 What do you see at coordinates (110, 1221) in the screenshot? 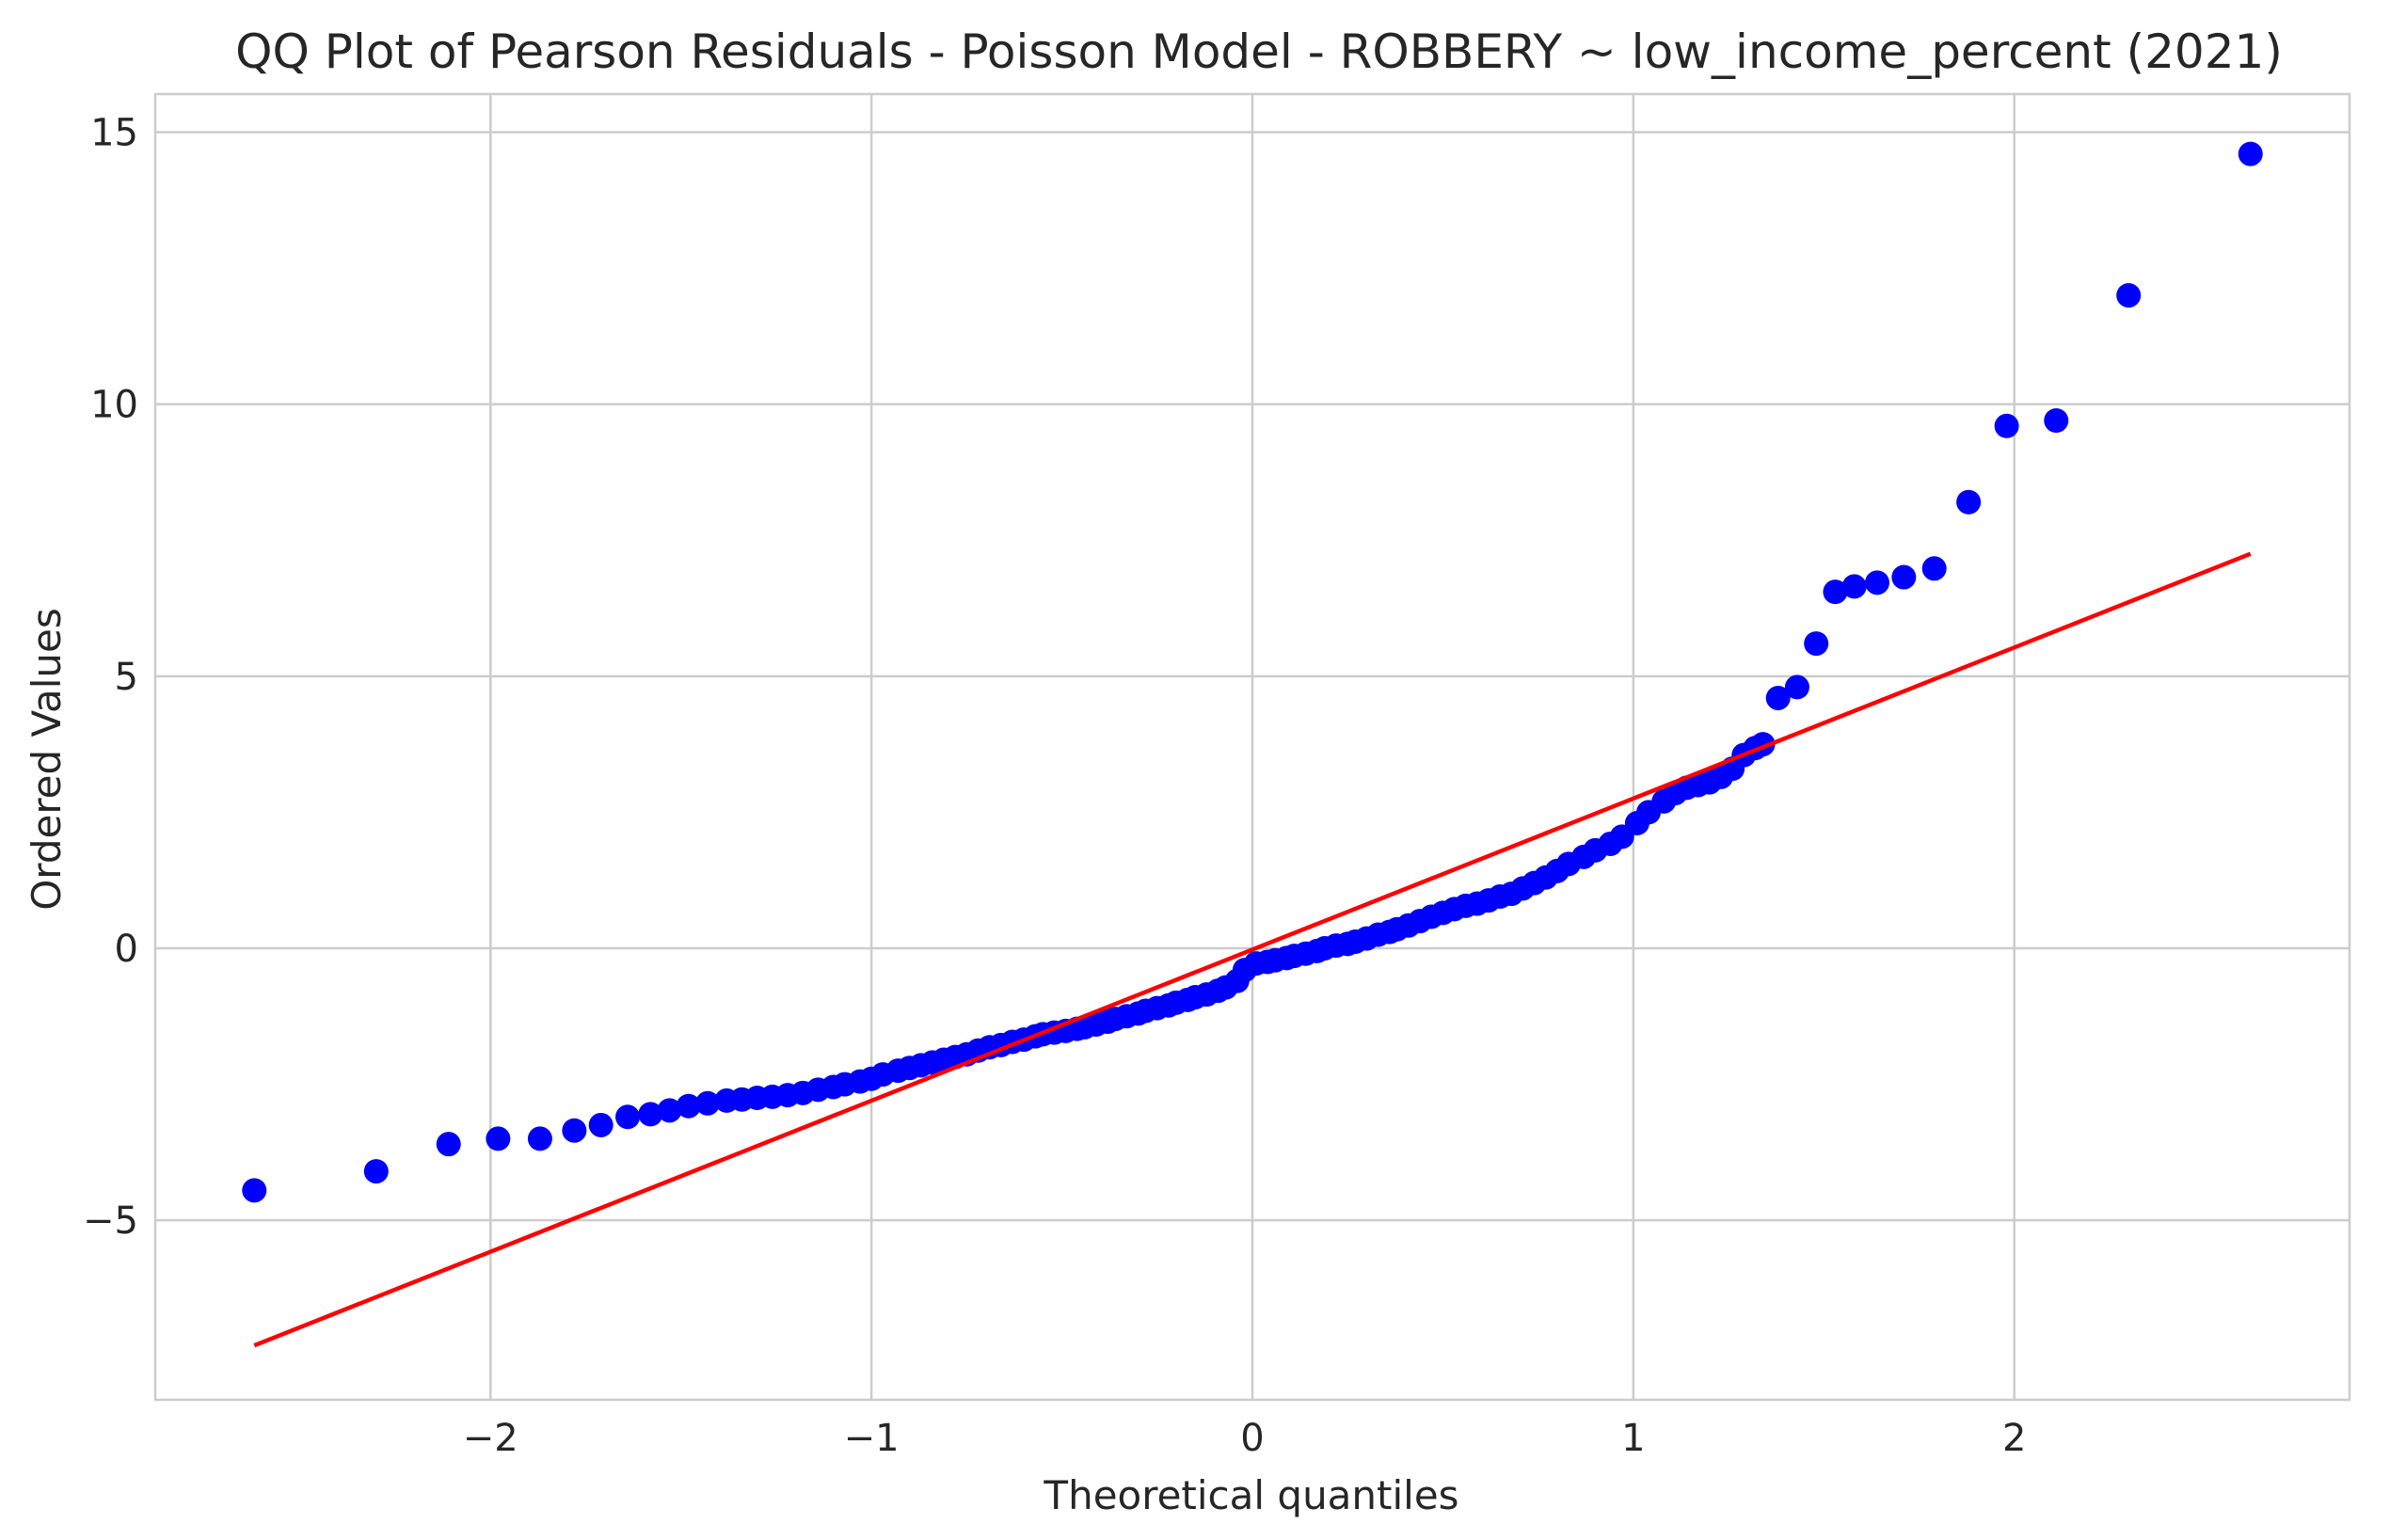
I see `y-tick-label: −5` at bounding box center [110, 1221].